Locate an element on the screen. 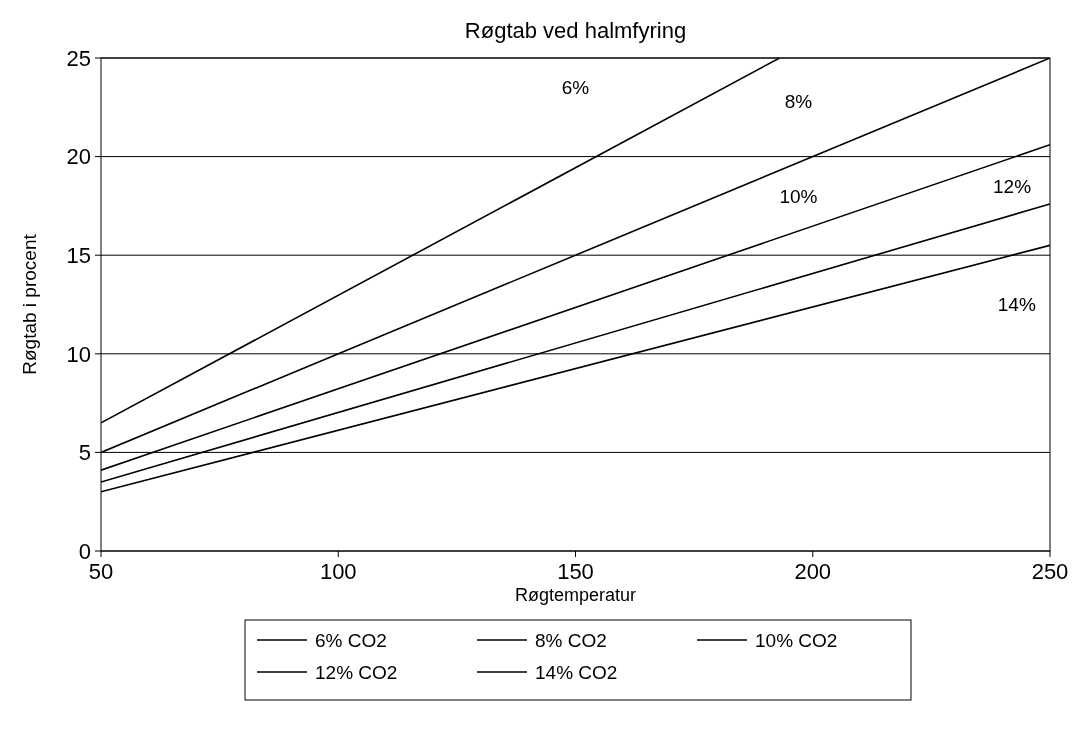  y-axis-title: Røgtab i procent is located at coordinates (29, 304).